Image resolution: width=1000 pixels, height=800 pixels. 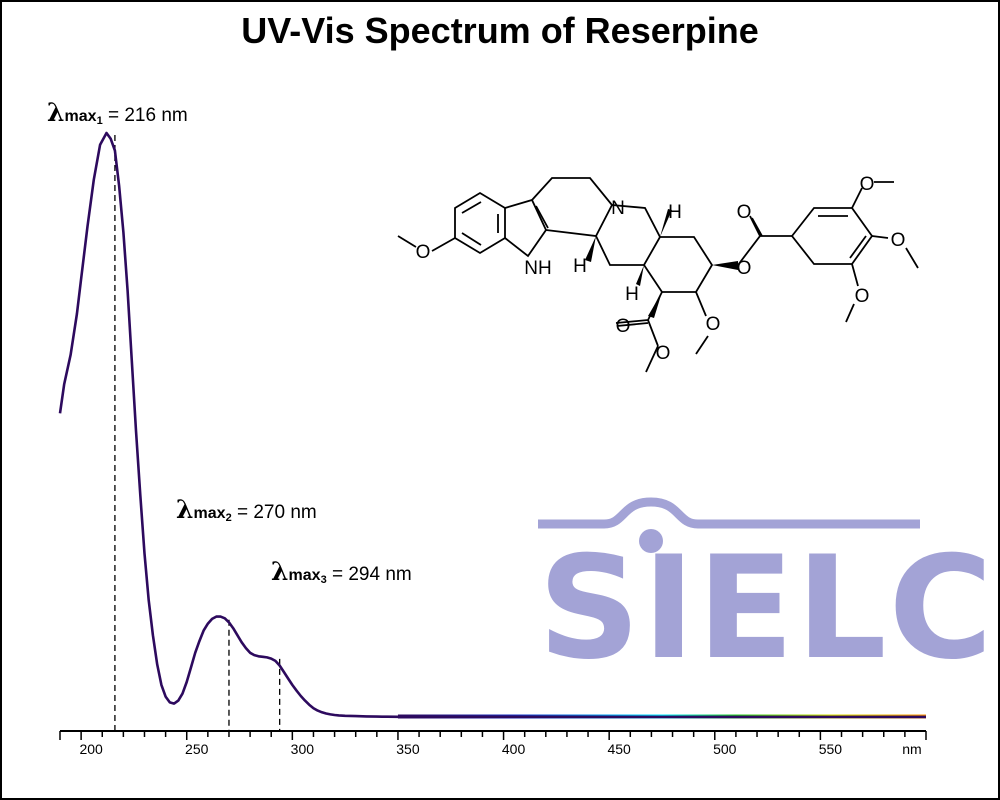 What do you see at coordinates (911, 749) in the screenshot?
I see `x-unit-label: nm` at bounding box center [911, 749].